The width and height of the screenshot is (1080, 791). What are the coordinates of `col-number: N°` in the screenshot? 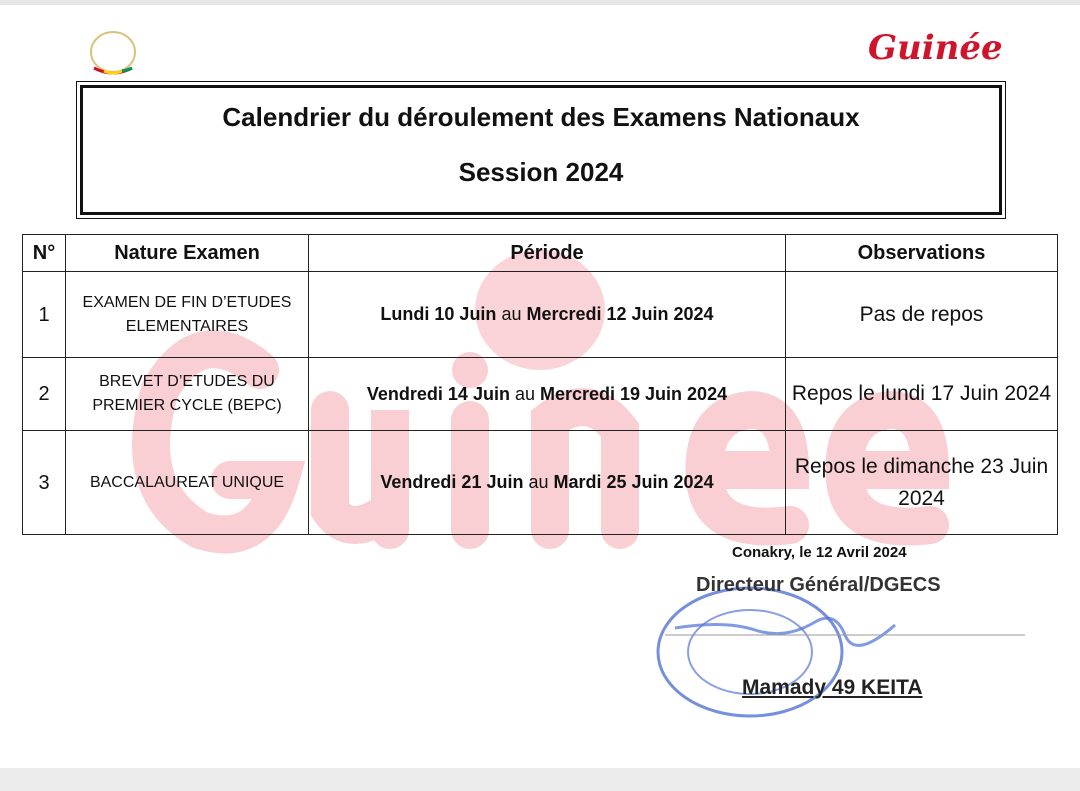 It's located at (44, 253).